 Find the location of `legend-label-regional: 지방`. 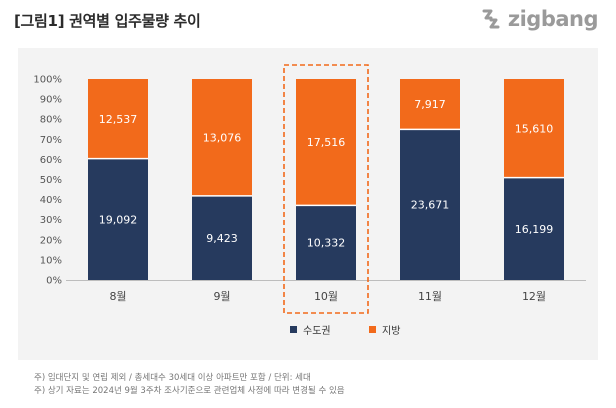

legend-label-regional: 지방 is located at coordinates (391, 331).